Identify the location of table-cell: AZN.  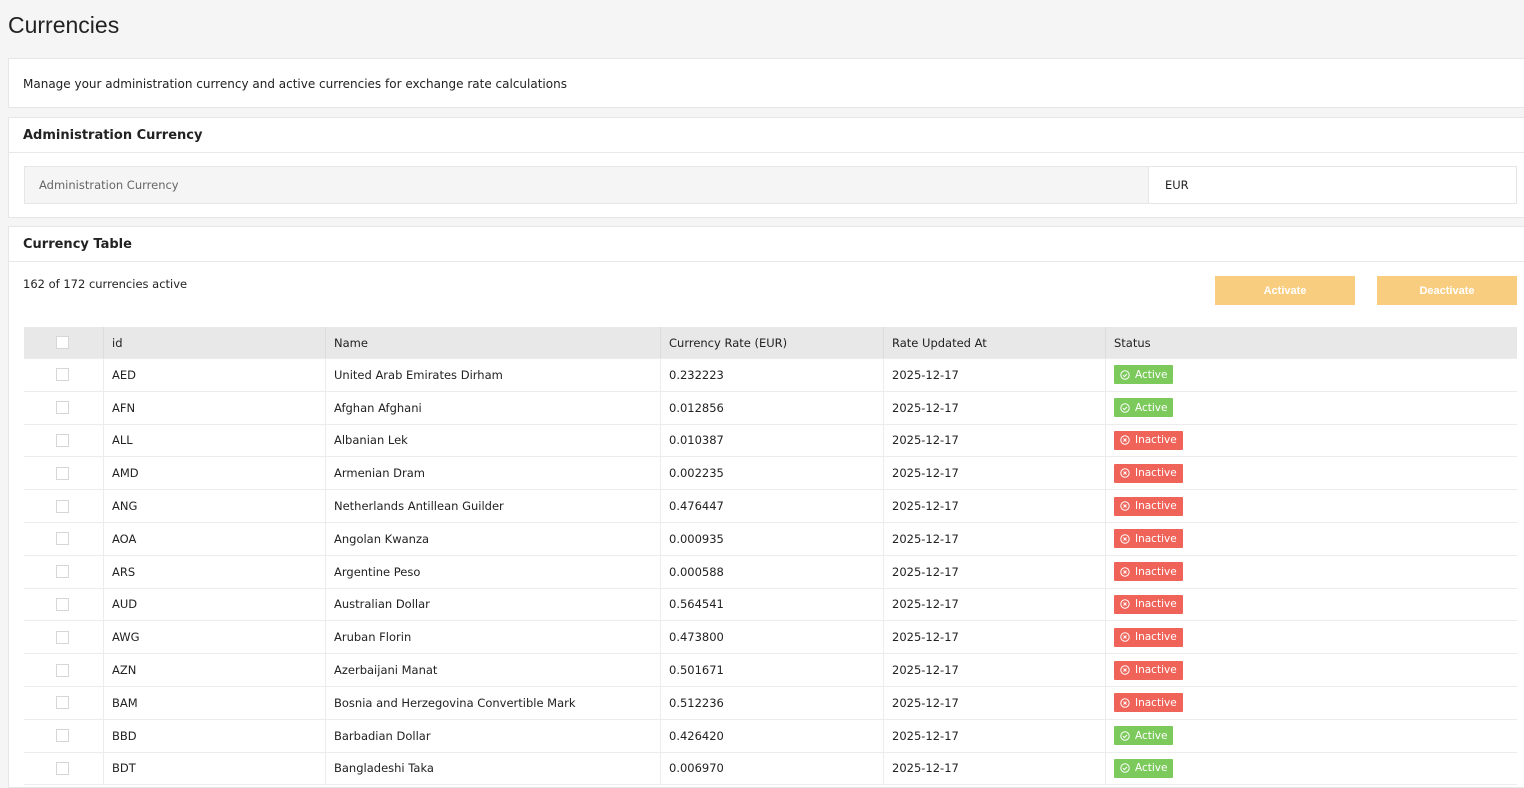
(214, 670).